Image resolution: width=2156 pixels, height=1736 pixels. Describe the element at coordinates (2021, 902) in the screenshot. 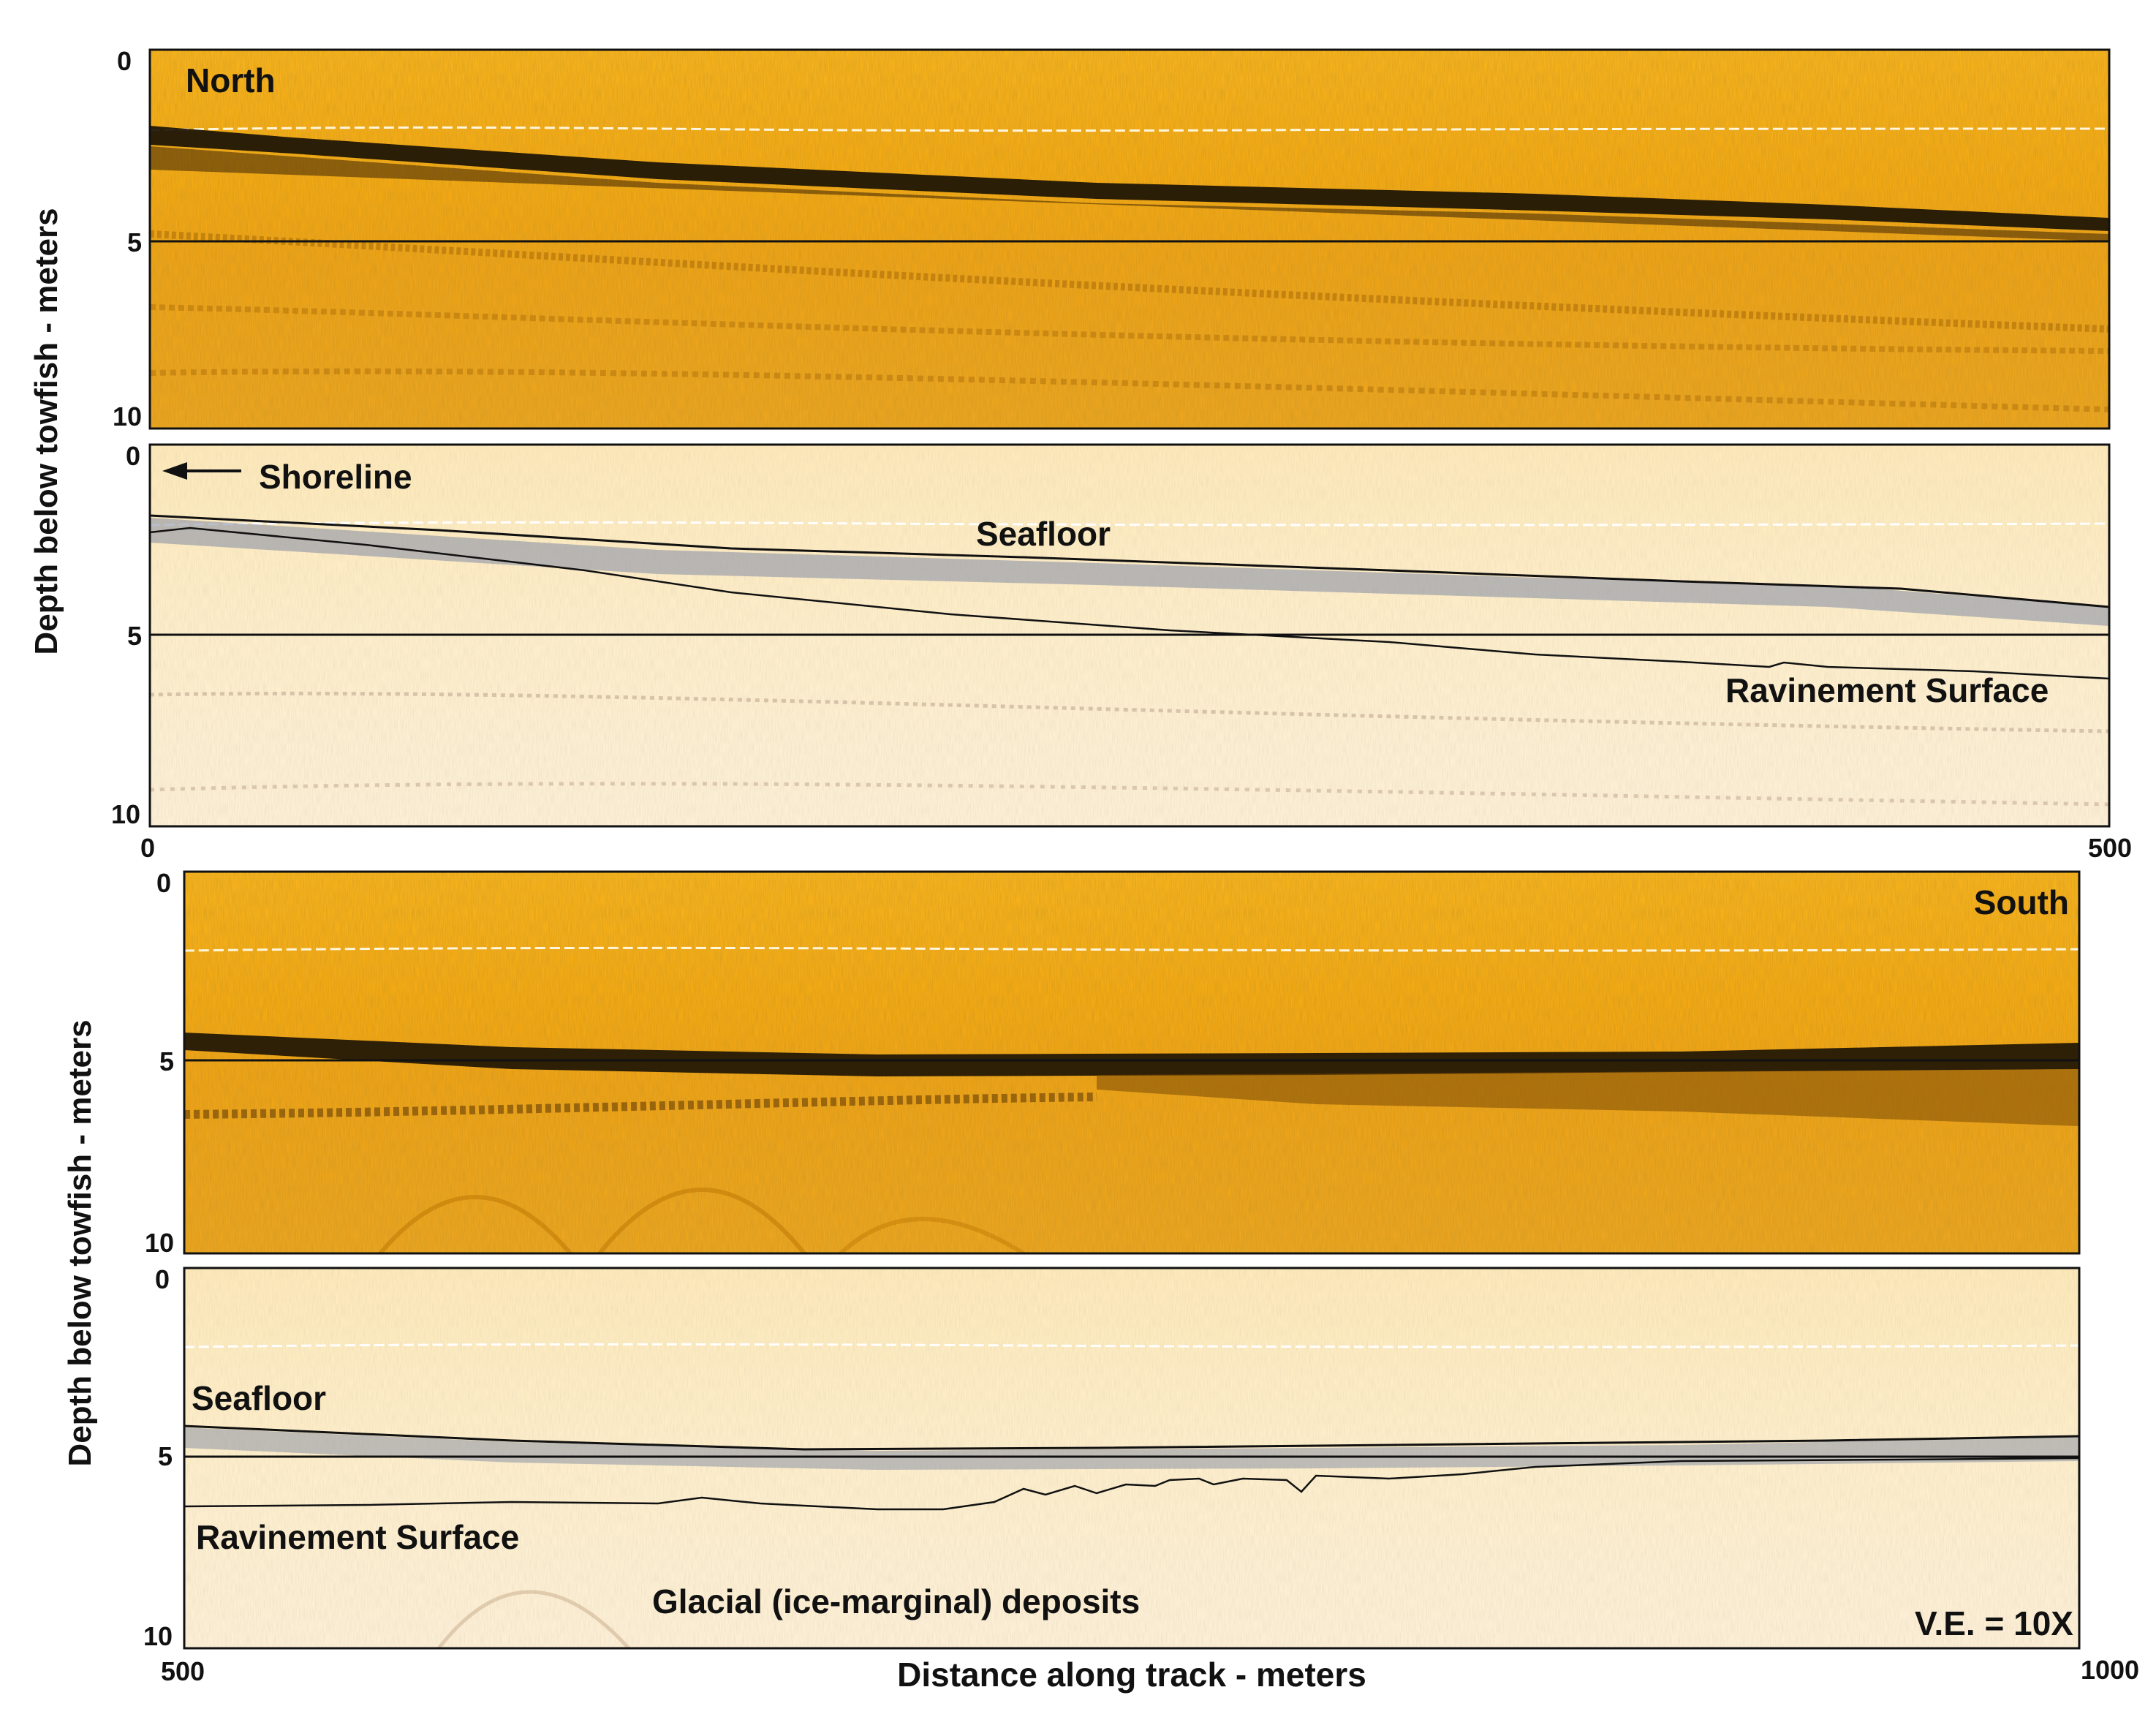

I see `label-south: South` at that location.